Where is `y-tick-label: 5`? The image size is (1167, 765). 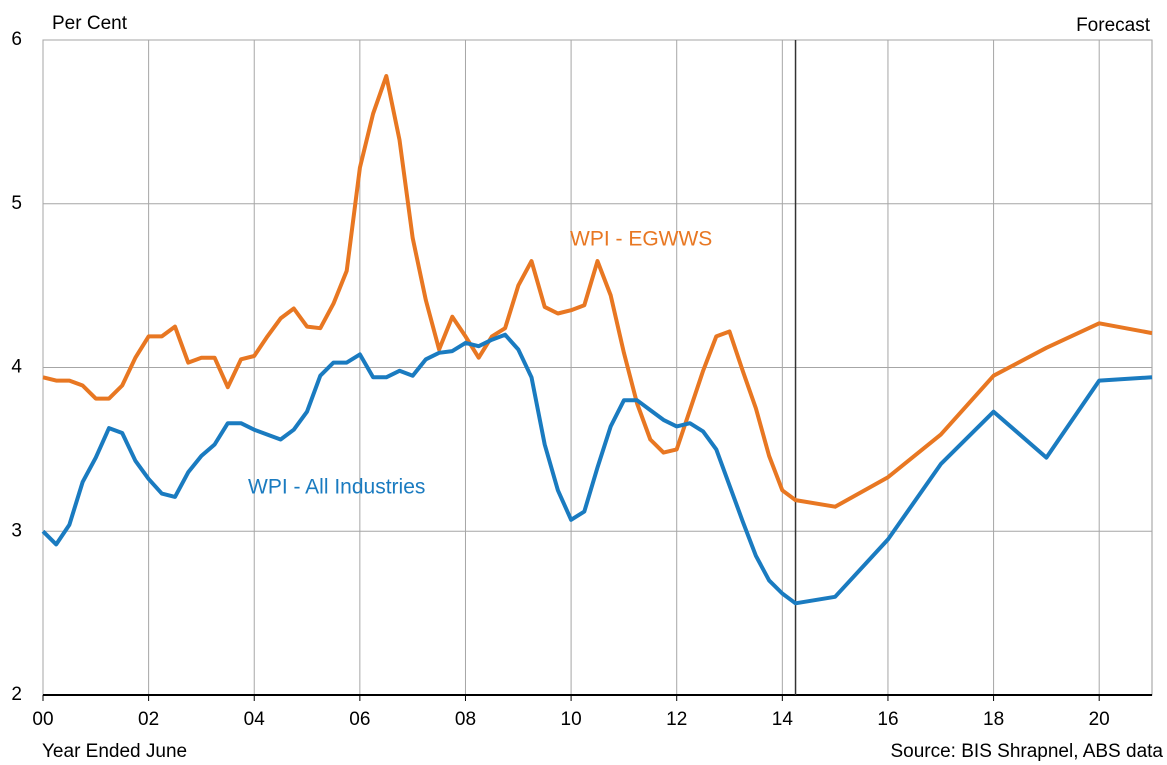 y-tick-label: 5 is located at coordinates (16, 203).